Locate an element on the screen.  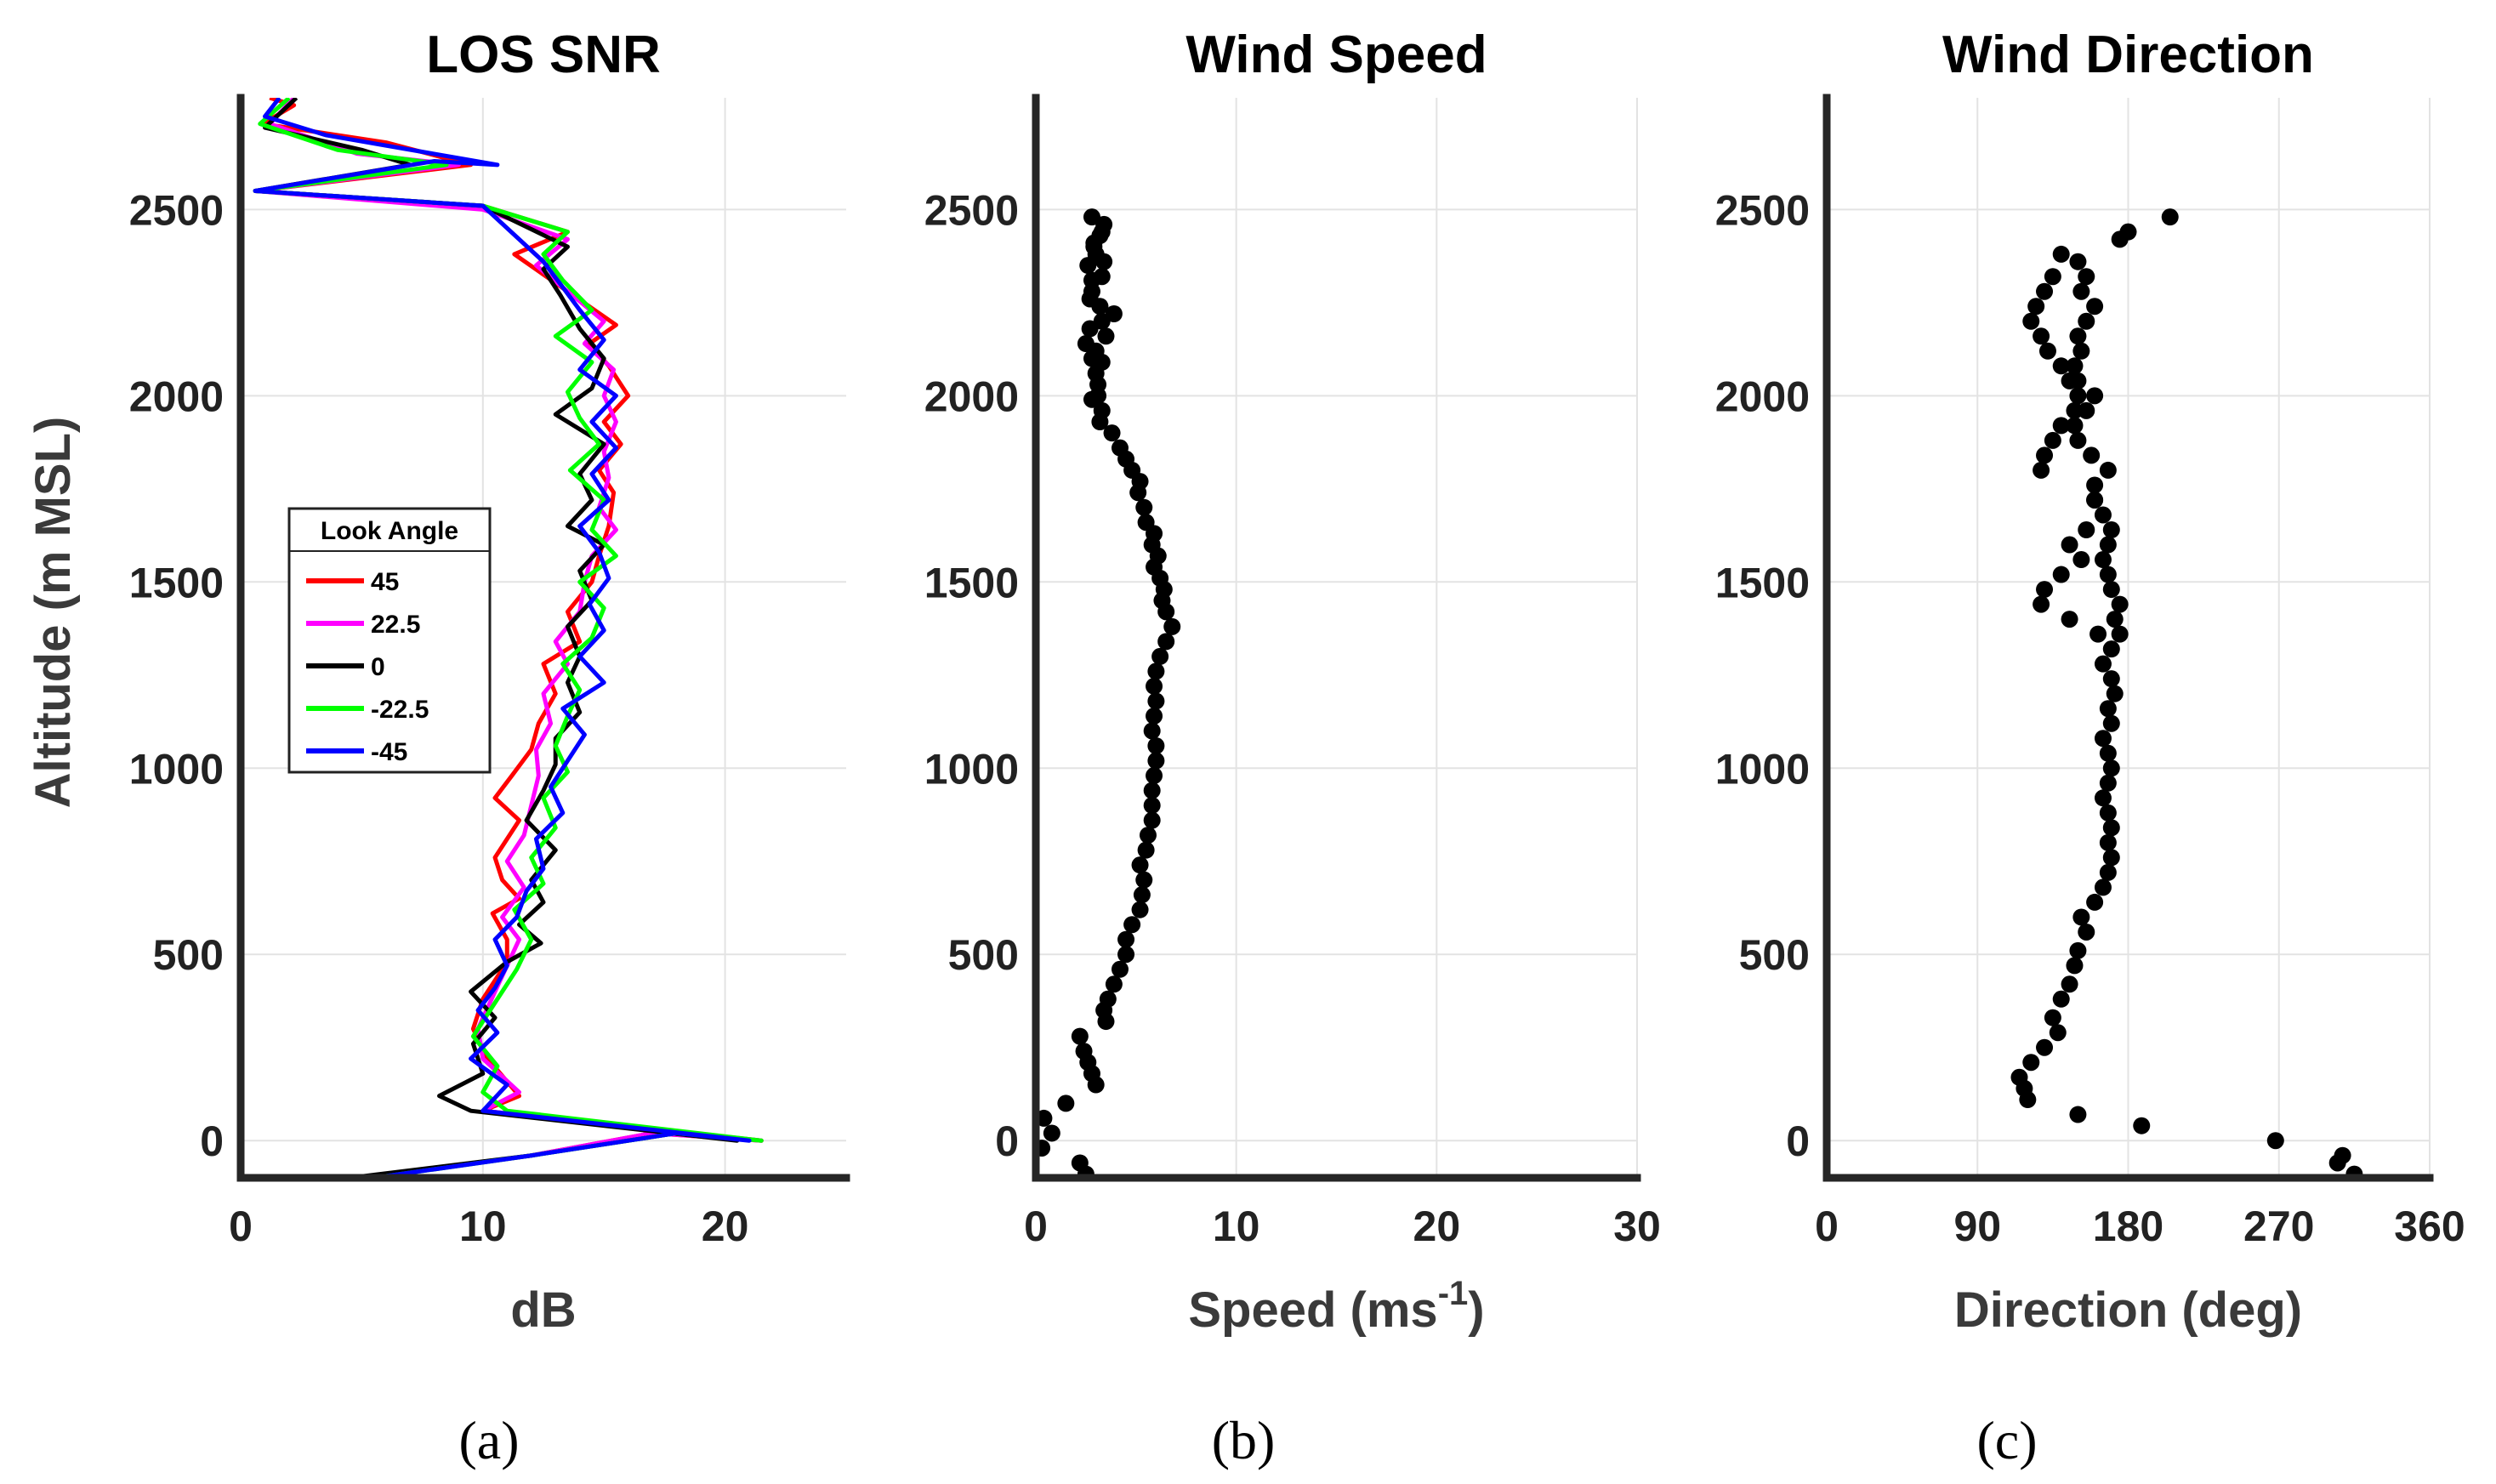
chart-title: Wind Direction is located at coordinates (2128, 55).